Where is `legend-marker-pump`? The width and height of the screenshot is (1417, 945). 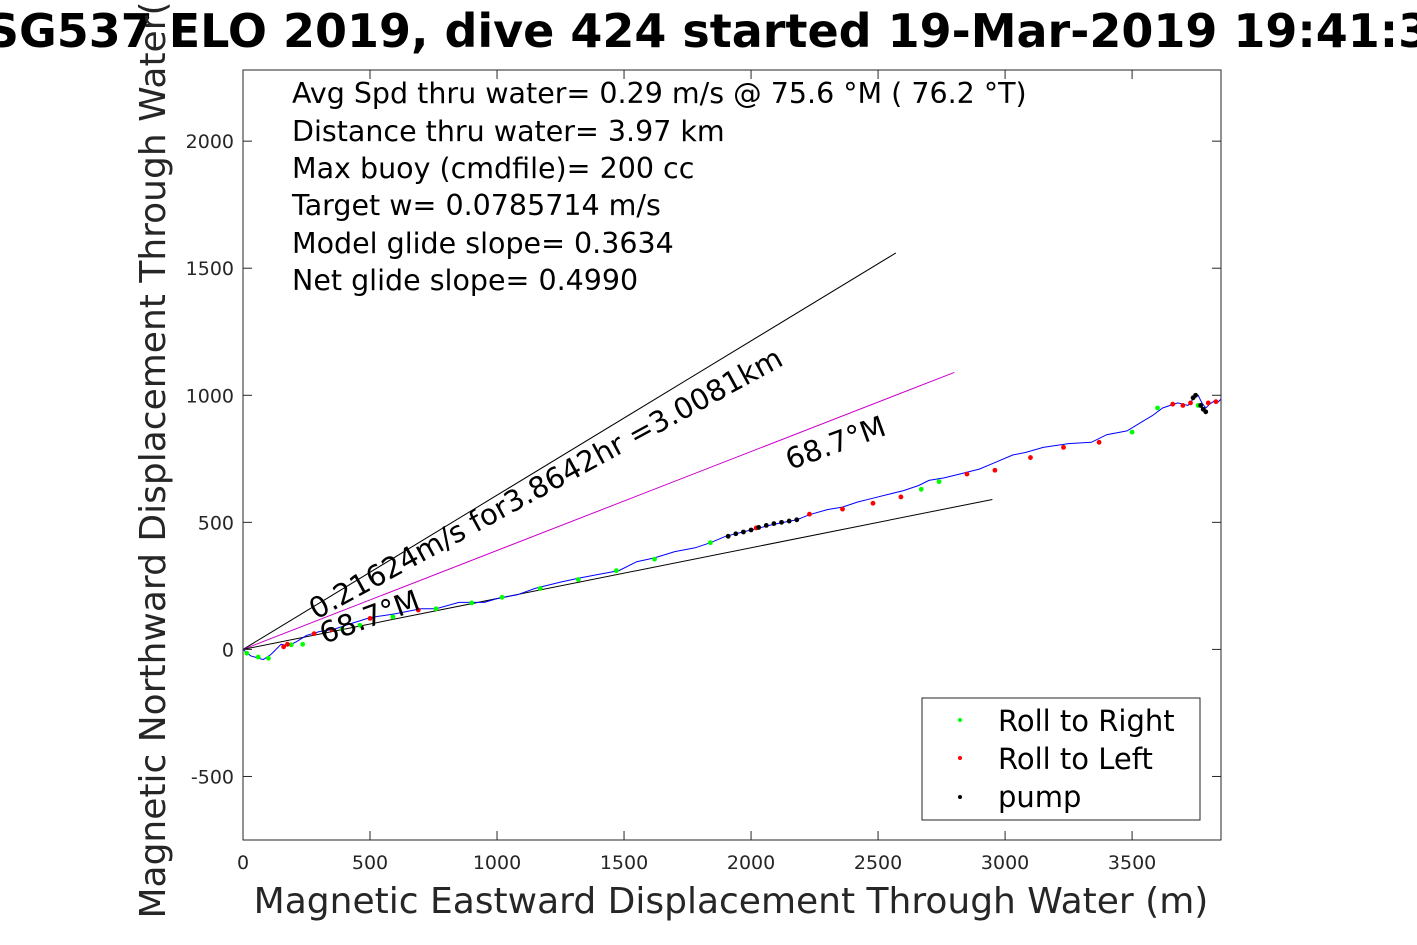 legend-marker-pump is located at coordinates (960, 797).